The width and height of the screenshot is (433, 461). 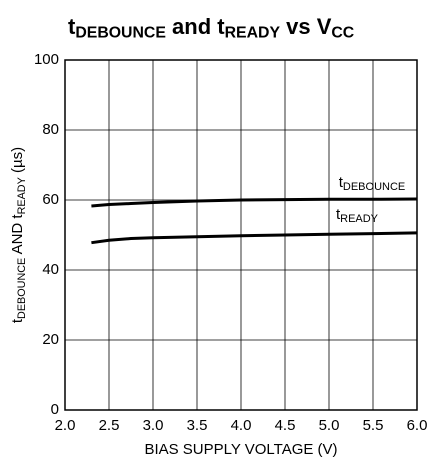 I want to click on x-tick-label: 2.0, so click(x=65, y=425).